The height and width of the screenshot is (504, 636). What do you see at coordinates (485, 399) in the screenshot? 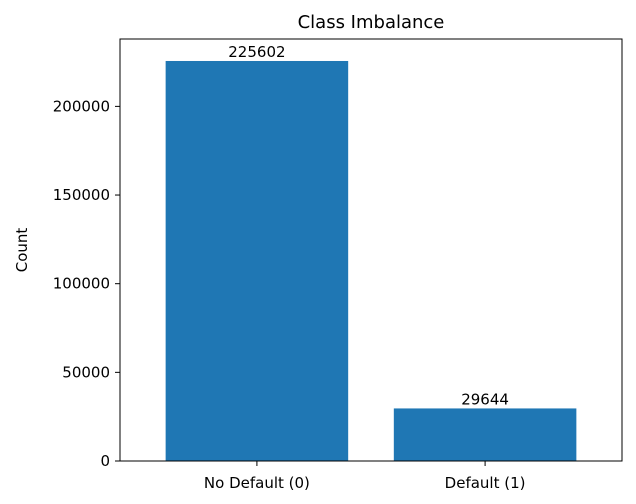
I see `bar-data-label: 29644` at bounding box center [485, 399].